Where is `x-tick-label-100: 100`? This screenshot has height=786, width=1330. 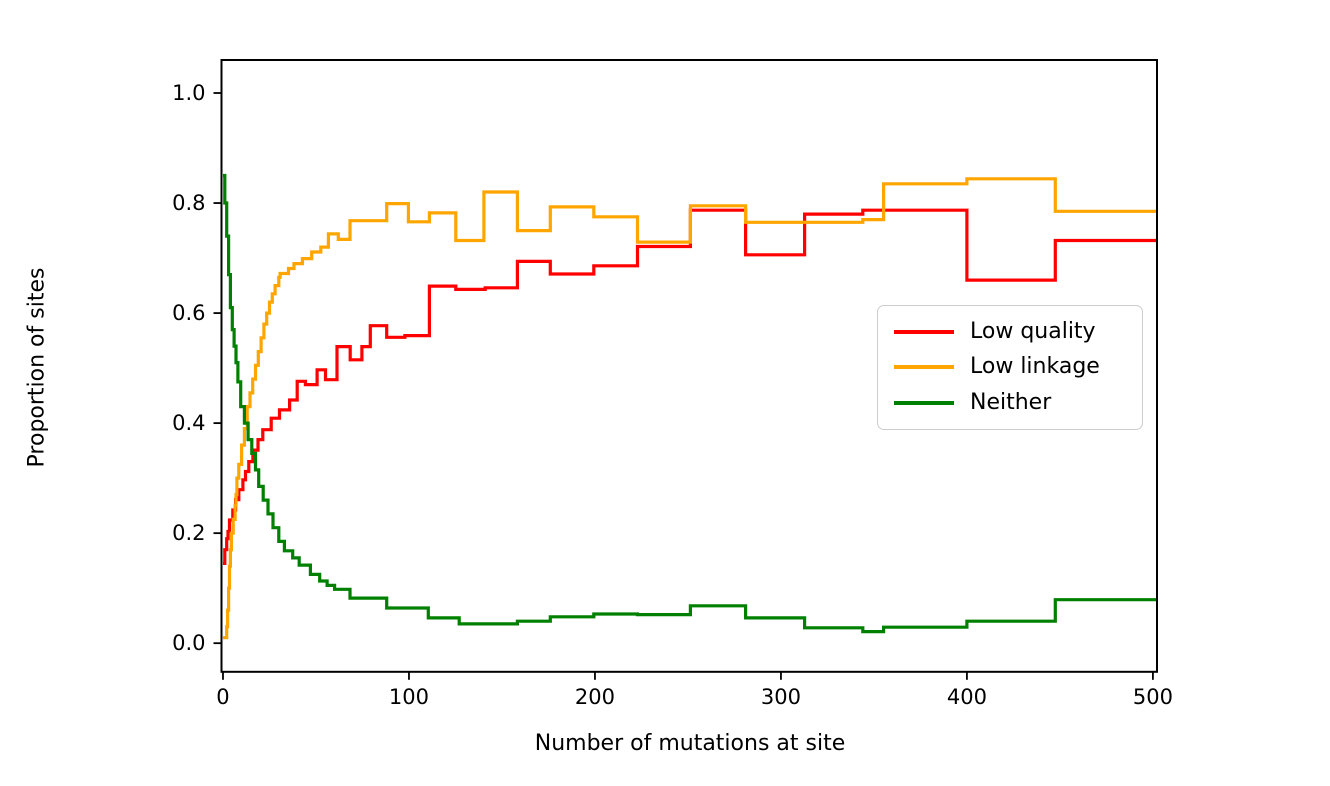 x-tick-label-100: 100 is located at coordinates (409, 697).